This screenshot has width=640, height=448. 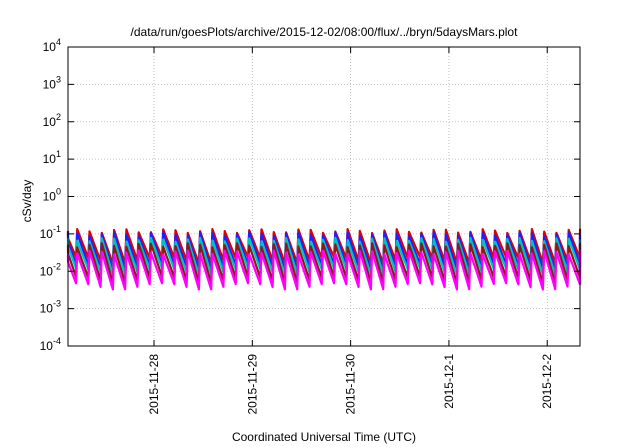 What do you see at coordinates (50, 232) in the screenshot?
I see `y-tick-label: 10⁻¹` at bounding box center [50, 232].